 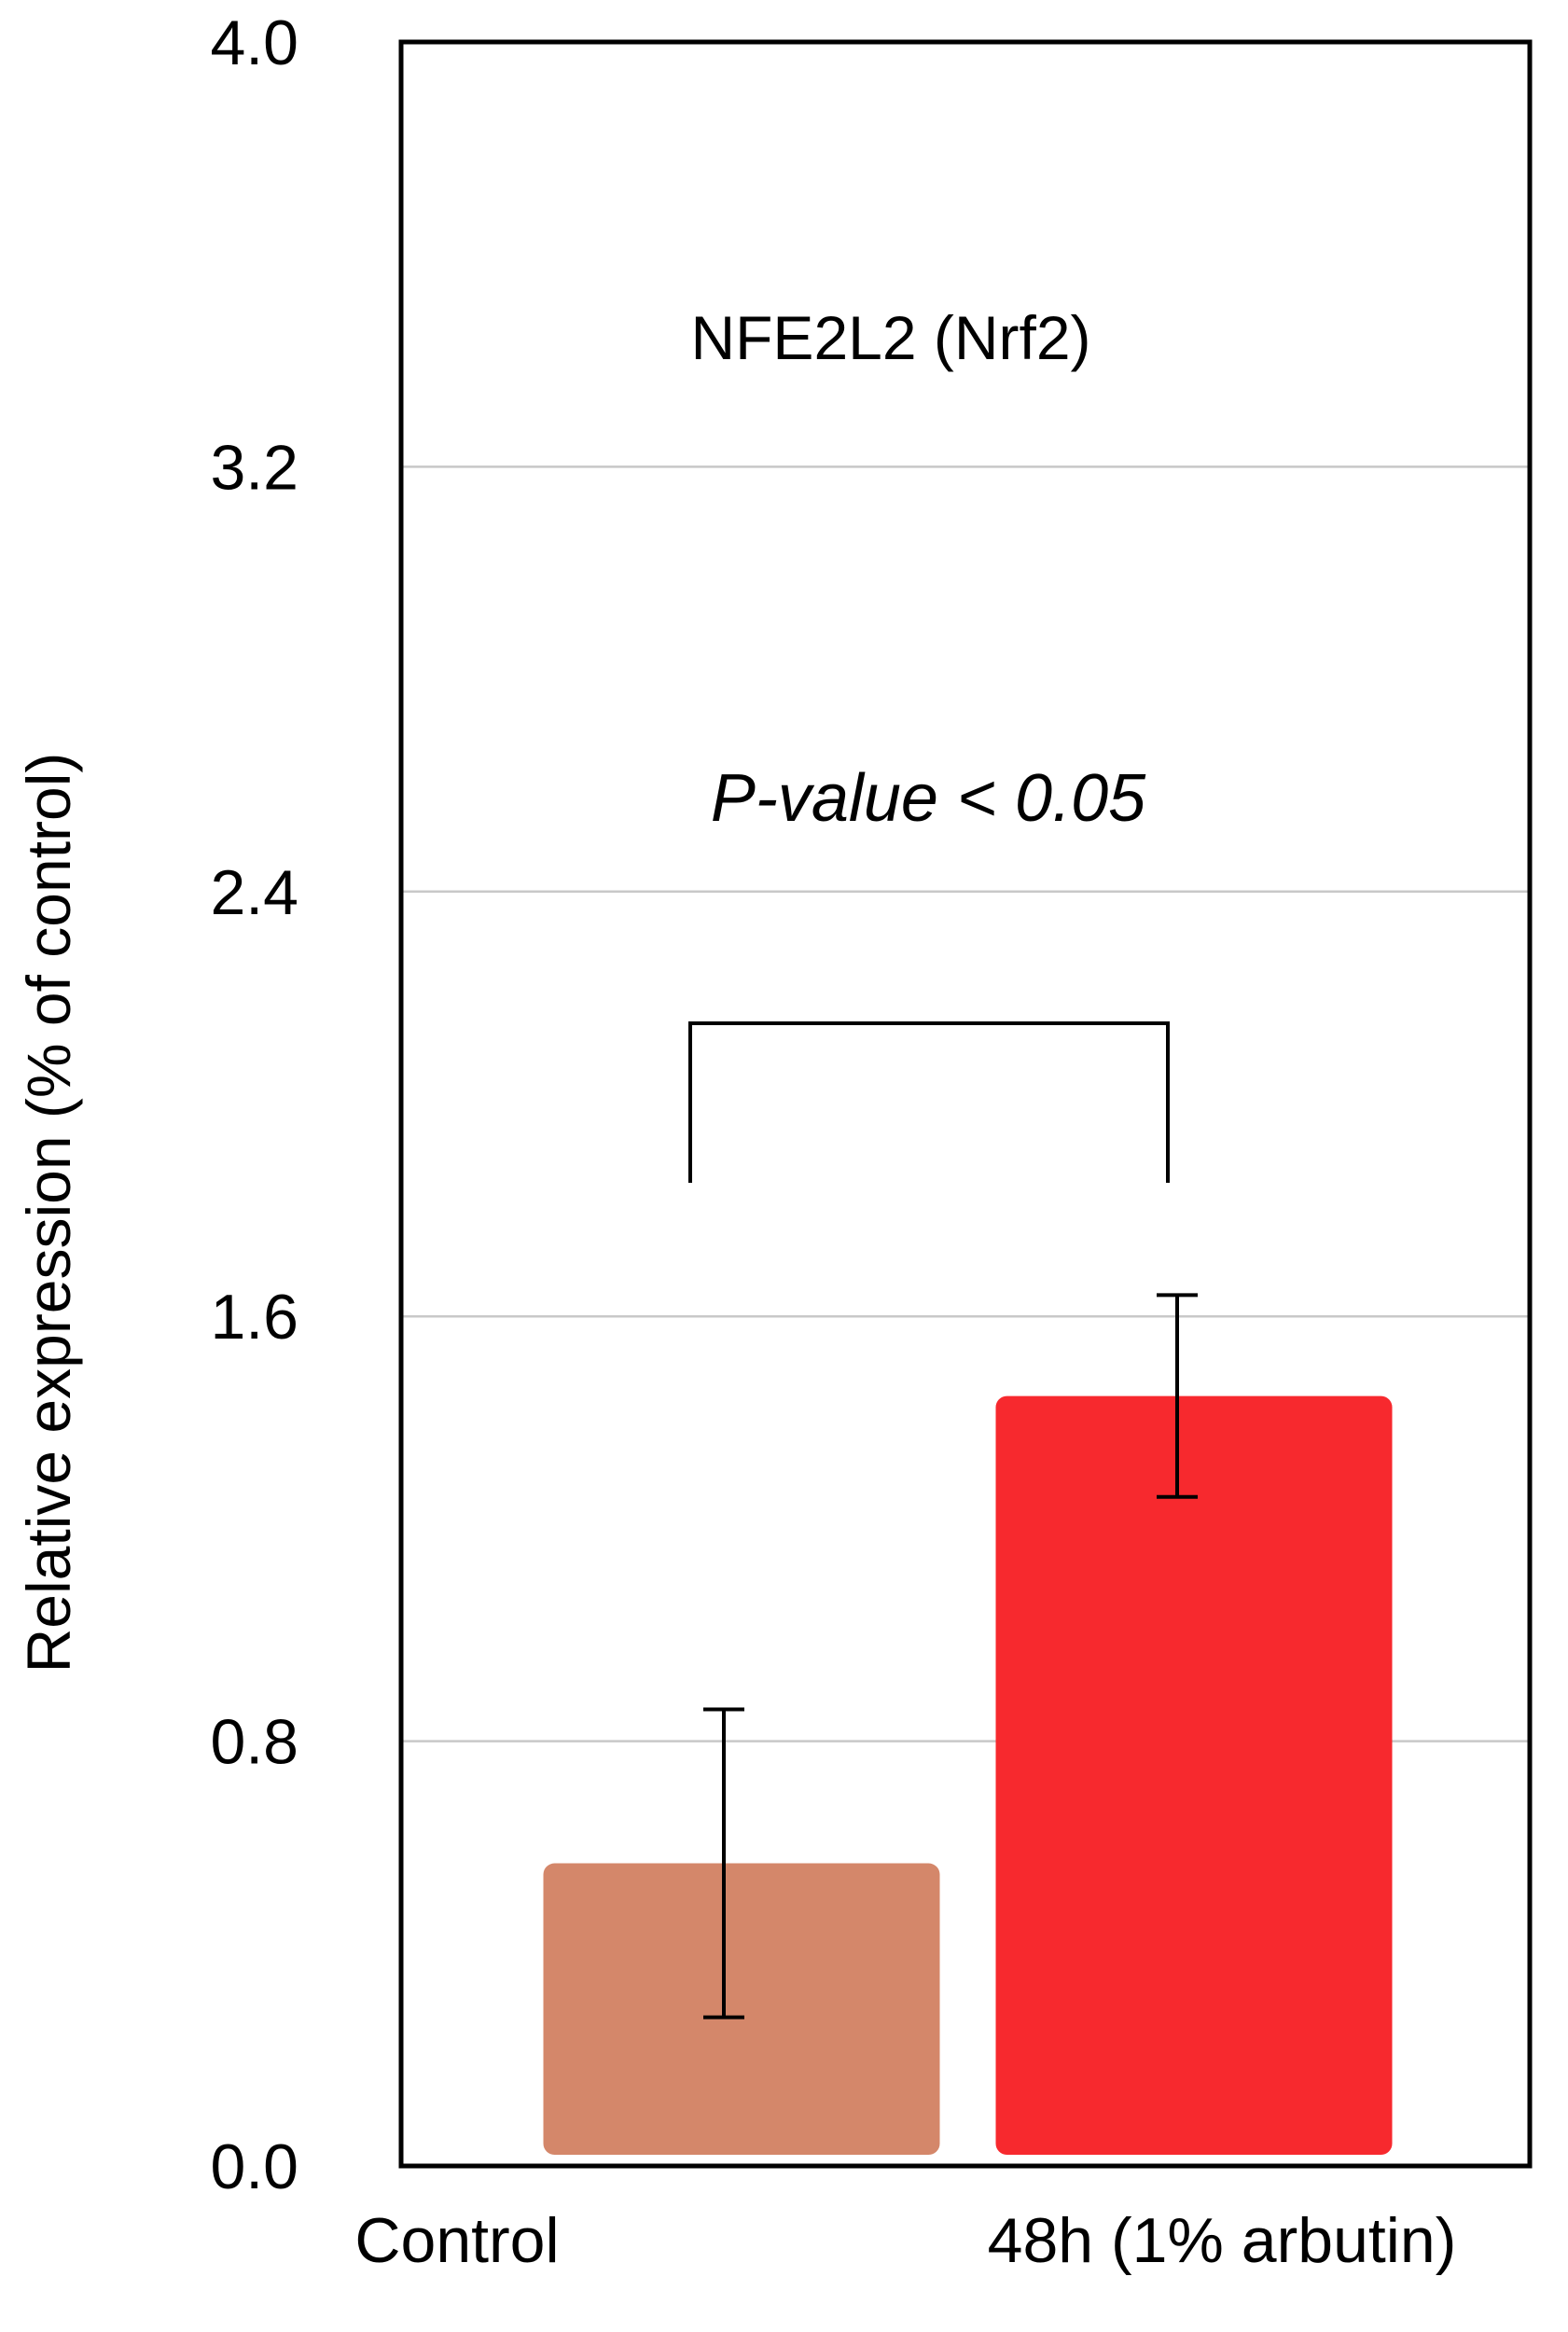 What do you see at coordinates (254, 1104) in the screenshot?
I see `y-tick-labels: 0.0 0.8 1.6 2.4 3.2 4.0` at bounding box center [254, 1104].